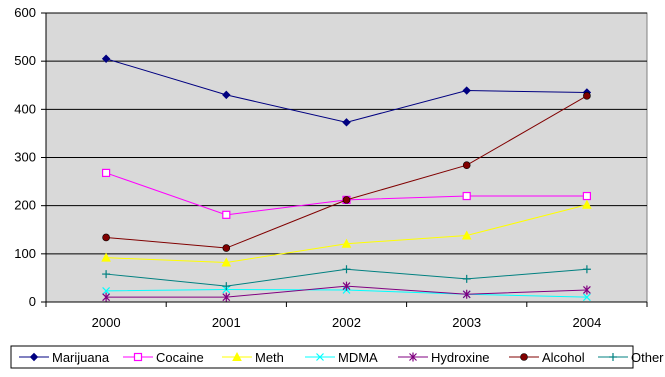 The height and width of the screenshot is (377, 665). Describe the element at coordinates (32, 301) in the screenshot. I see `y-tick-label: 0` at that location.